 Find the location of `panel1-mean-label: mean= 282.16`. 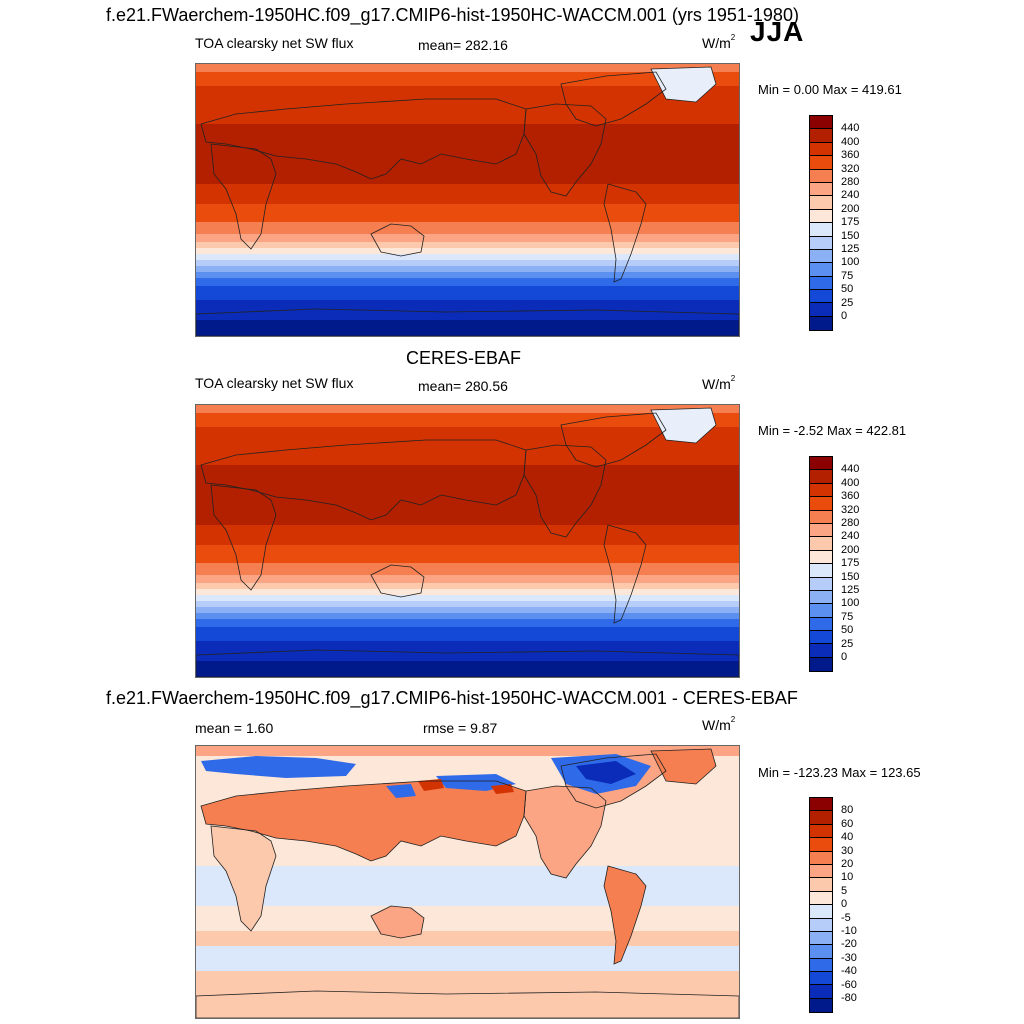

panel1-mean-label: mean= 282.16 is located at coordinates (463, 45).